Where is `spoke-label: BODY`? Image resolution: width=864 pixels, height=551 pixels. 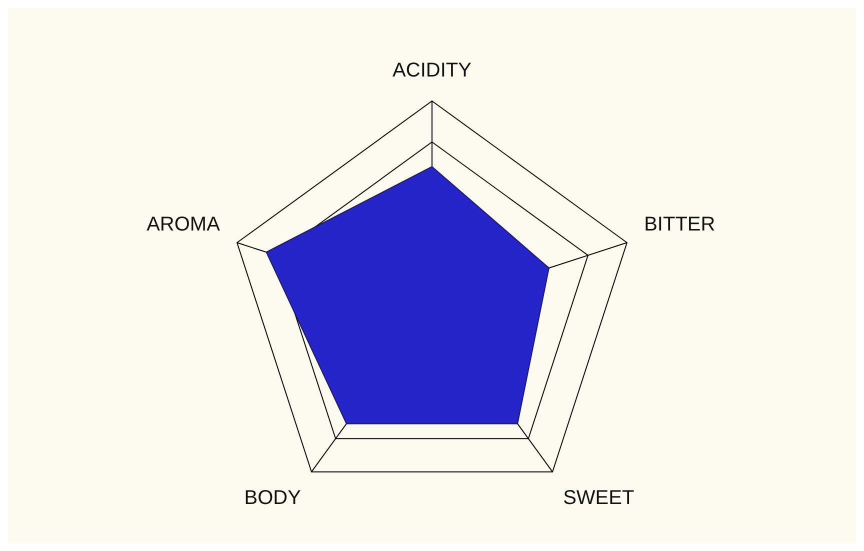 spoke-label: BODY is located at coordinates (272, 497).